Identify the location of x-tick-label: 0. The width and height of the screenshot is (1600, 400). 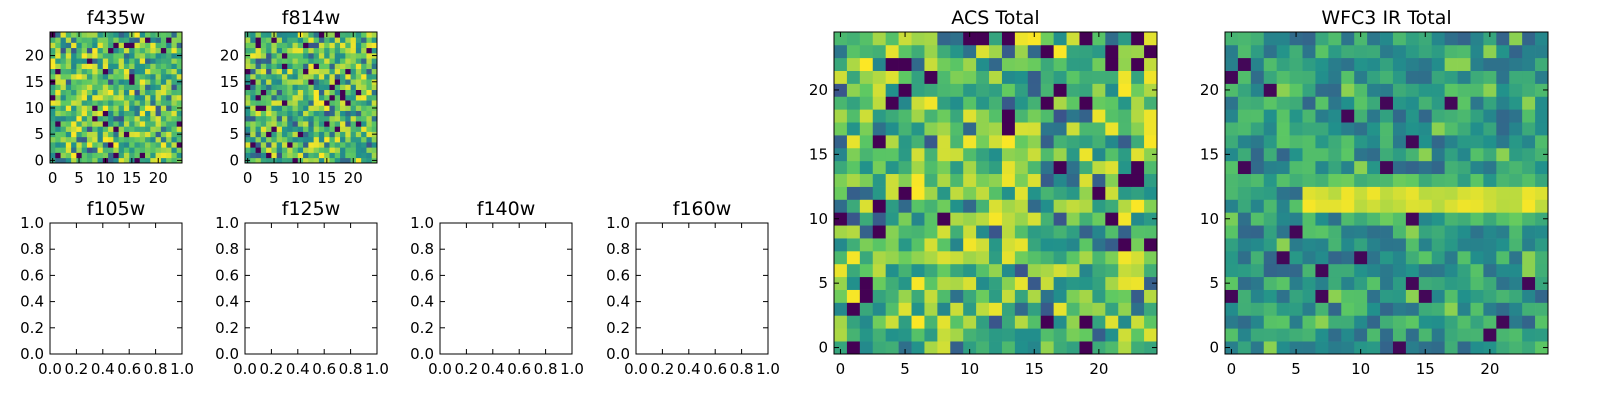
(1232, 369).